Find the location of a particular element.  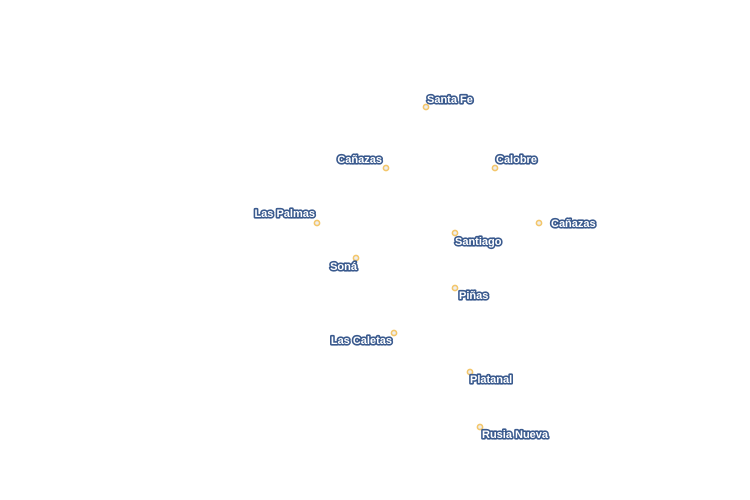

place-sona: Soná is located at coordinates (344, 264).